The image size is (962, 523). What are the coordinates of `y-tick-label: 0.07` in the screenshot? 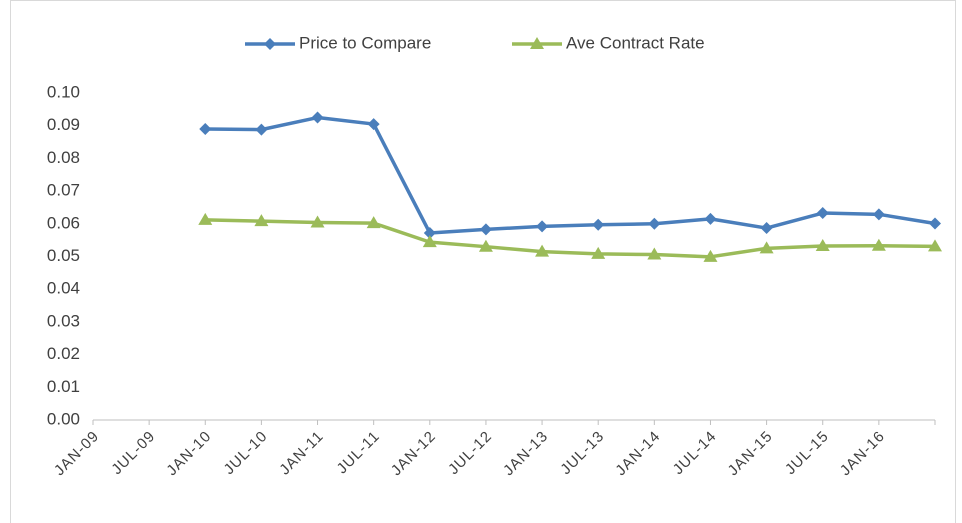 It's located at (63, 190).